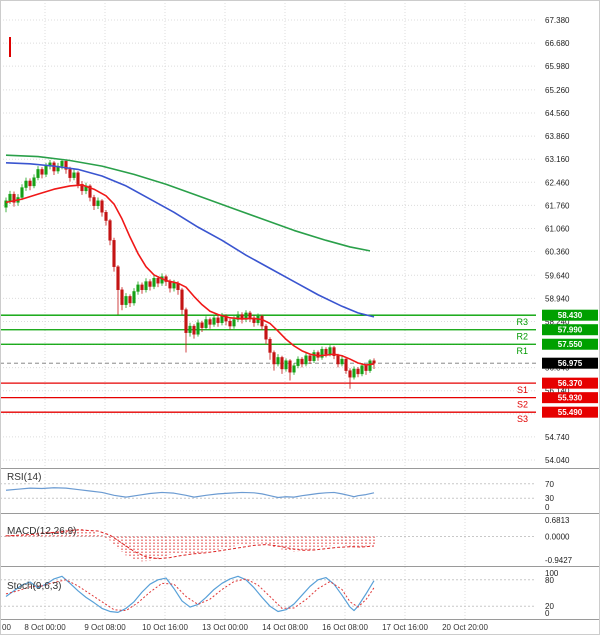  I want to click on indicator-axis-label: 100, so click(552, 573).